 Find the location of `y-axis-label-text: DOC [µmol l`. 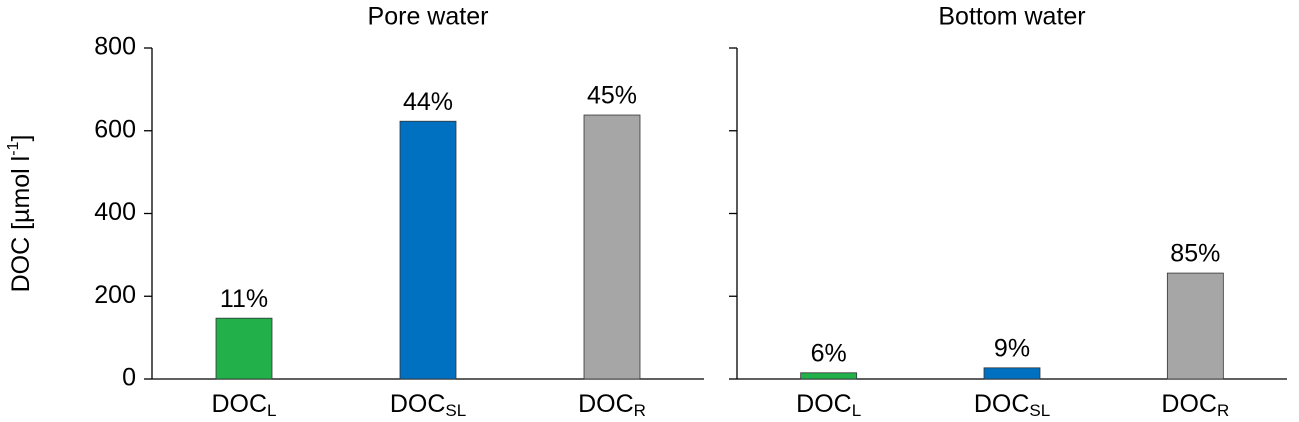

y-axis-label-text: DOC [µmol l is located at coordinates (21, 224).